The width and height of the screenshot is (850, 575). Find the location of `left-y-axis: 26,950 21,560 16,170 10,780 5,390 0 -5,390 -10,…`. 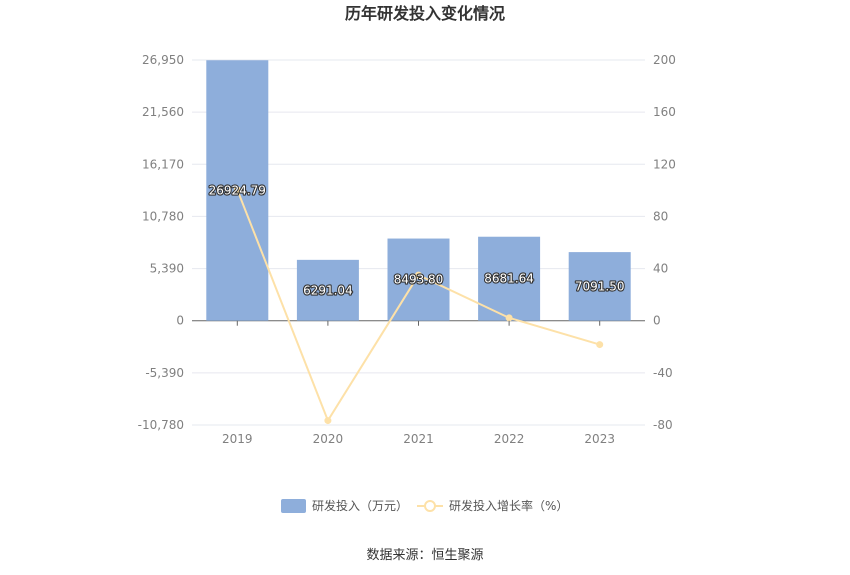

left-y-axis: 26,950 21,560 16,170 10,780 5,390 0 -5,390 -10,… is located at coordinates (161, 242).